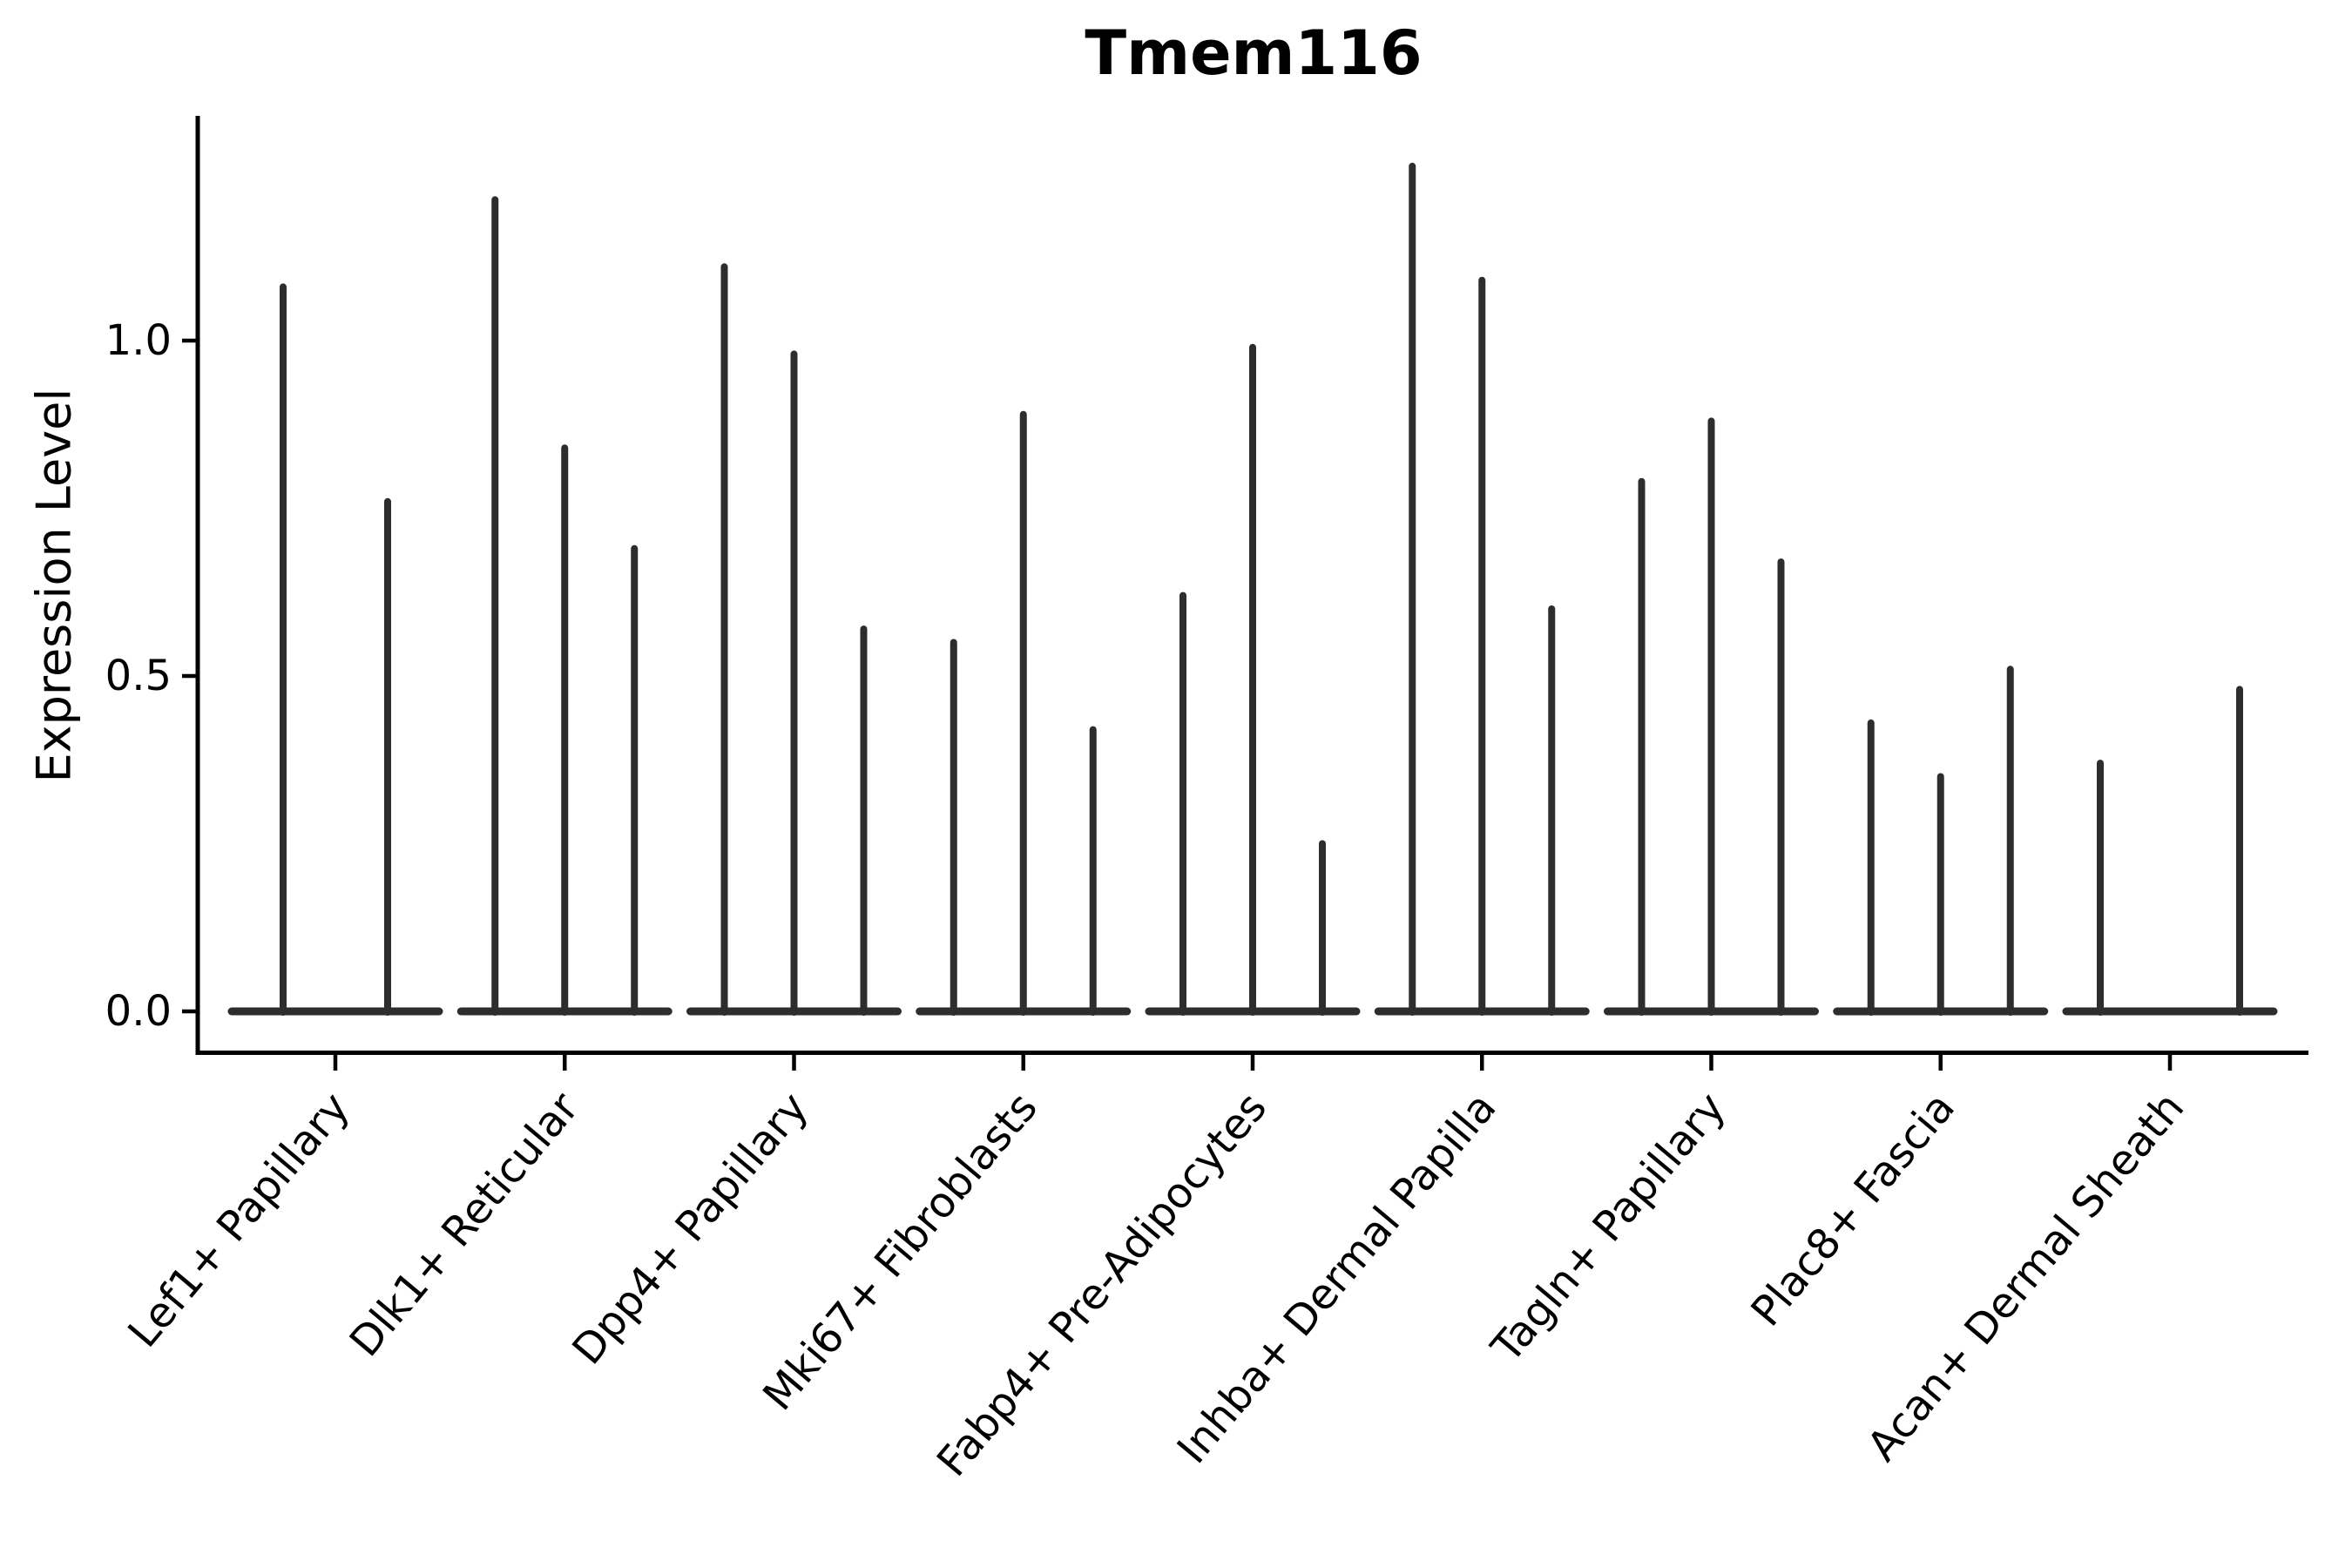 The height and width of the screenshot is (1568, 2352). Describe the element at coordinates (138, 340) in the screenshot. I see `y-tick-label: 1.0` at that location.